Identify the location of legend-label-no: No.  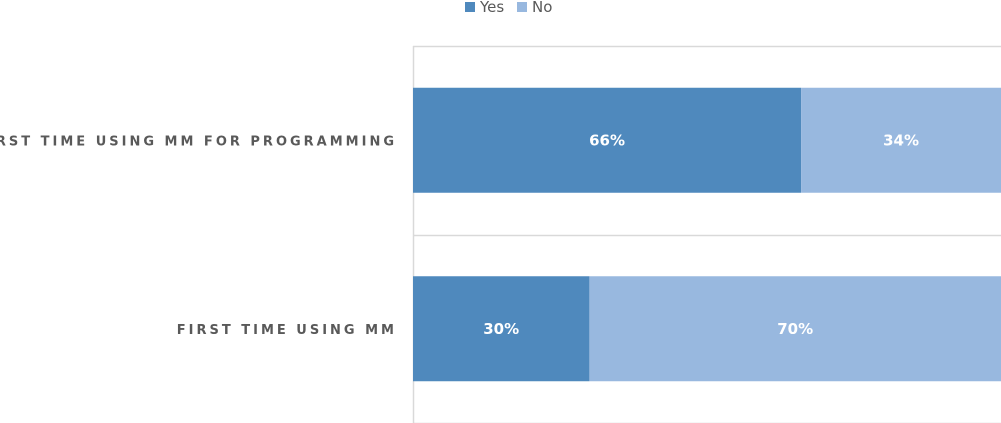
(542, 8).